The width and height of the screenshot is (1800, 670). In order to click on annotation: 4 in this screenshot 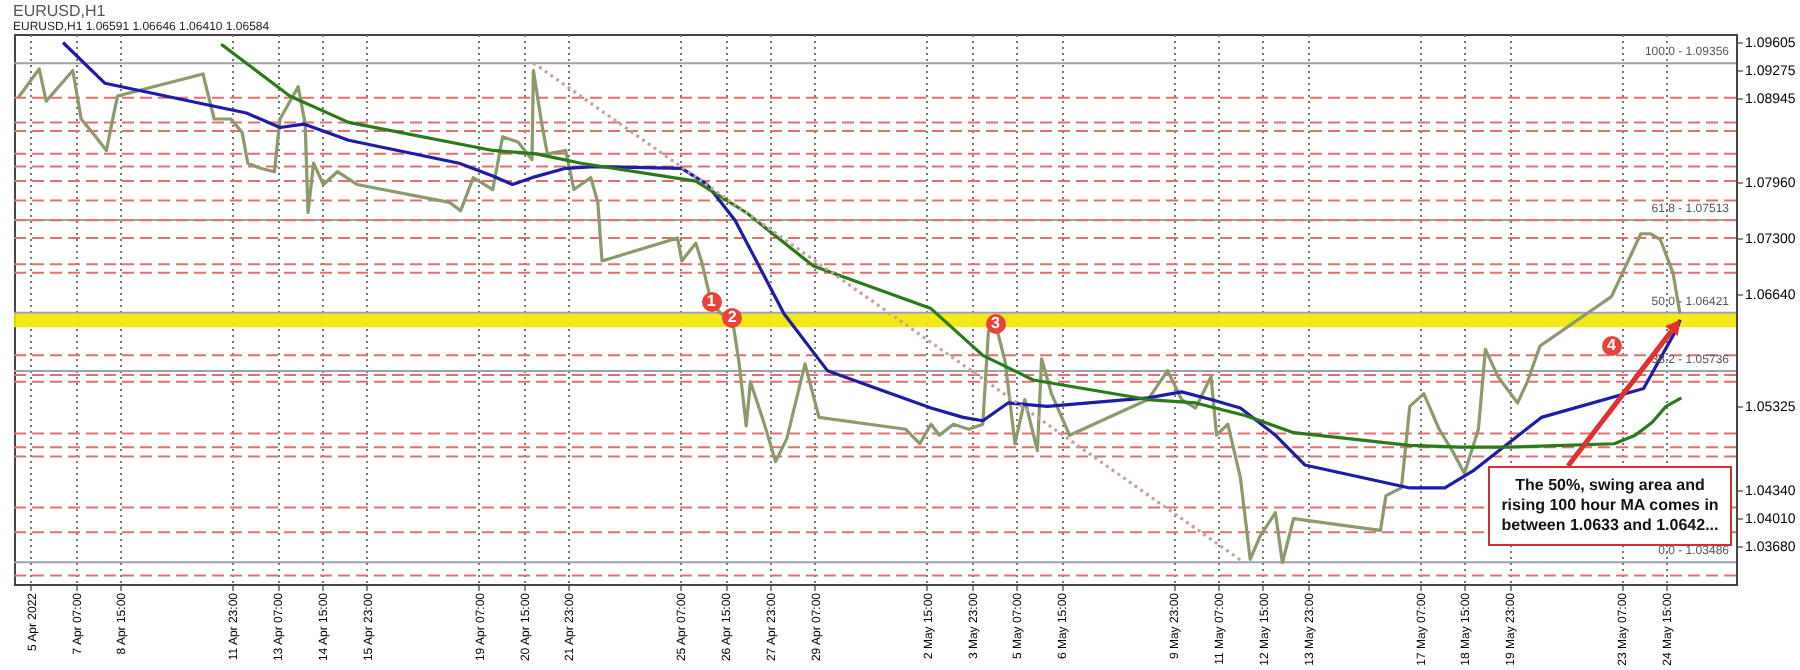, I will do `click(1611, 345)`.